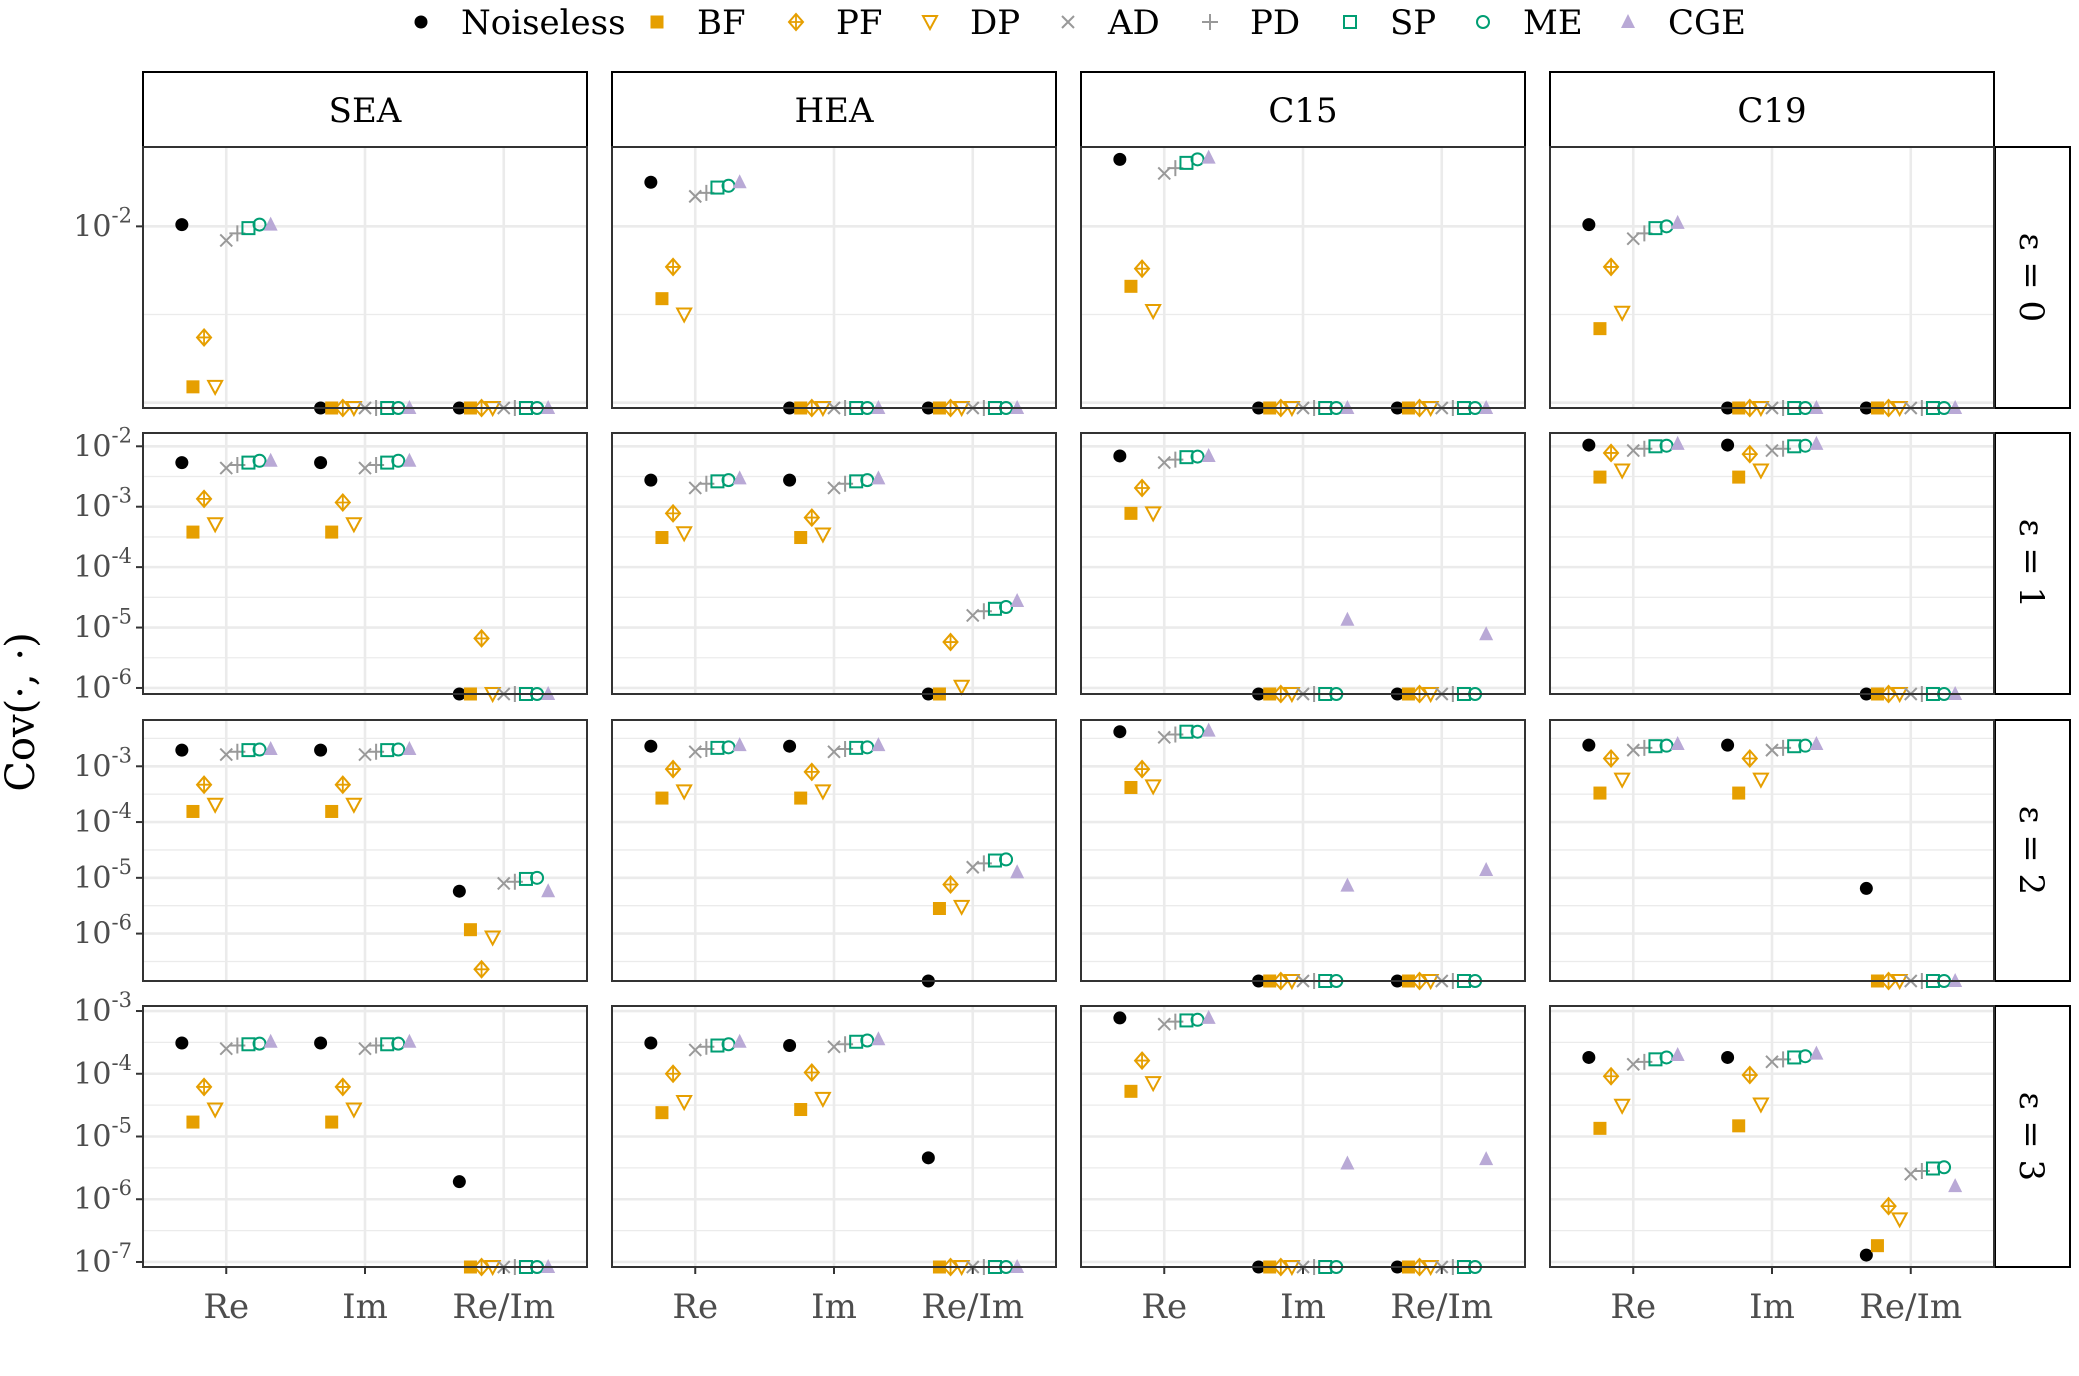 The image size is (2079, 1376). I want to click on legend-item-ad: AD, so click(1110, 23).